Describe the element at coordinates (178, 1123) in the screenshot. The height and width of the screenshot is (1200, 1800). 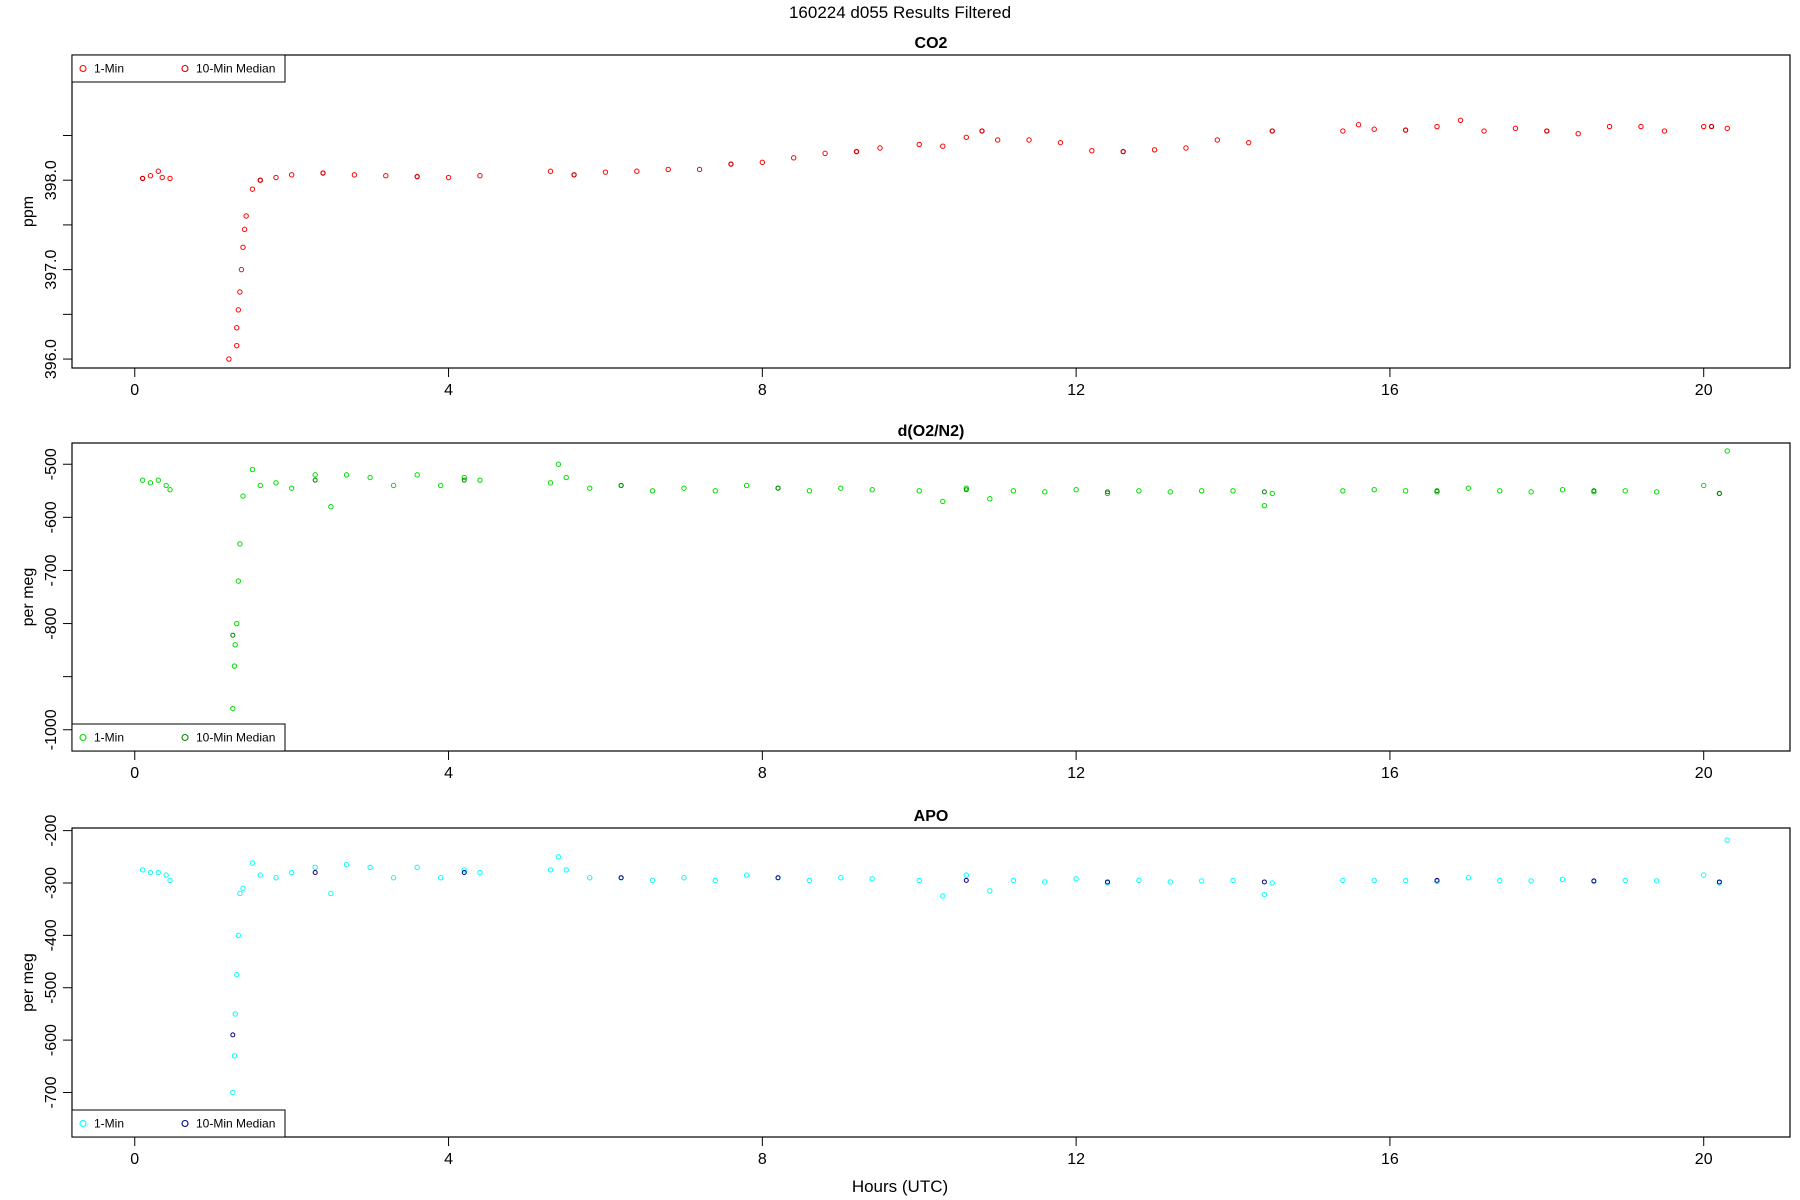
I see `legend: 1-Min 10-Min Median` at that location.